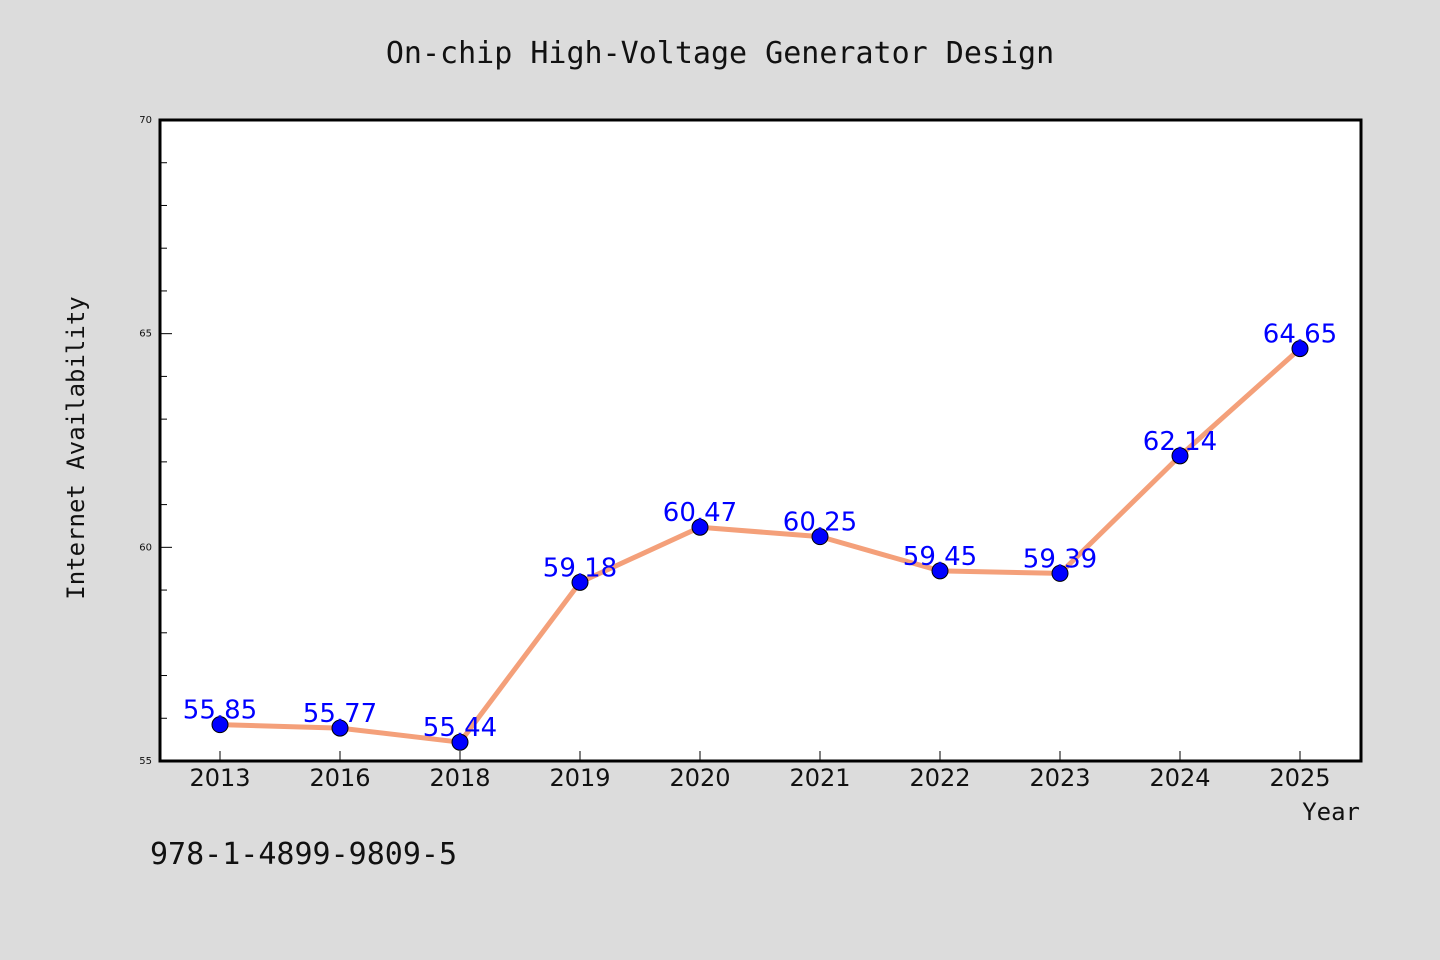 This screenshot has width=1440, height=960. What do you see at coordinates (700, 513) in the screenshot?
I see `data-label: 60.47` at bounding box center [700, 513].